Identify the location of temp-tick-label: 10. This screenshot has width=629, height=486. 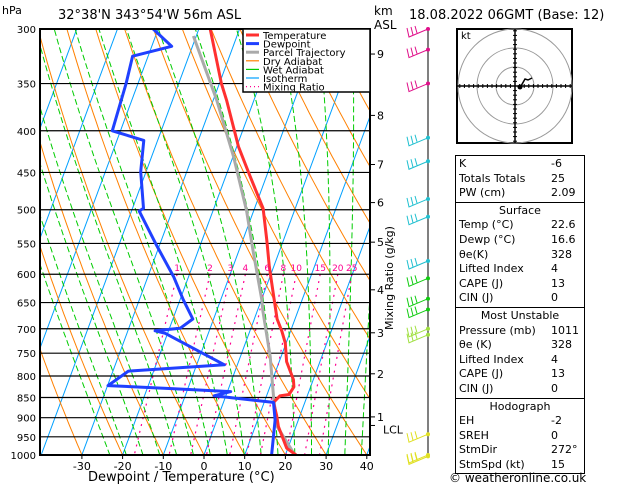
(245, 466).